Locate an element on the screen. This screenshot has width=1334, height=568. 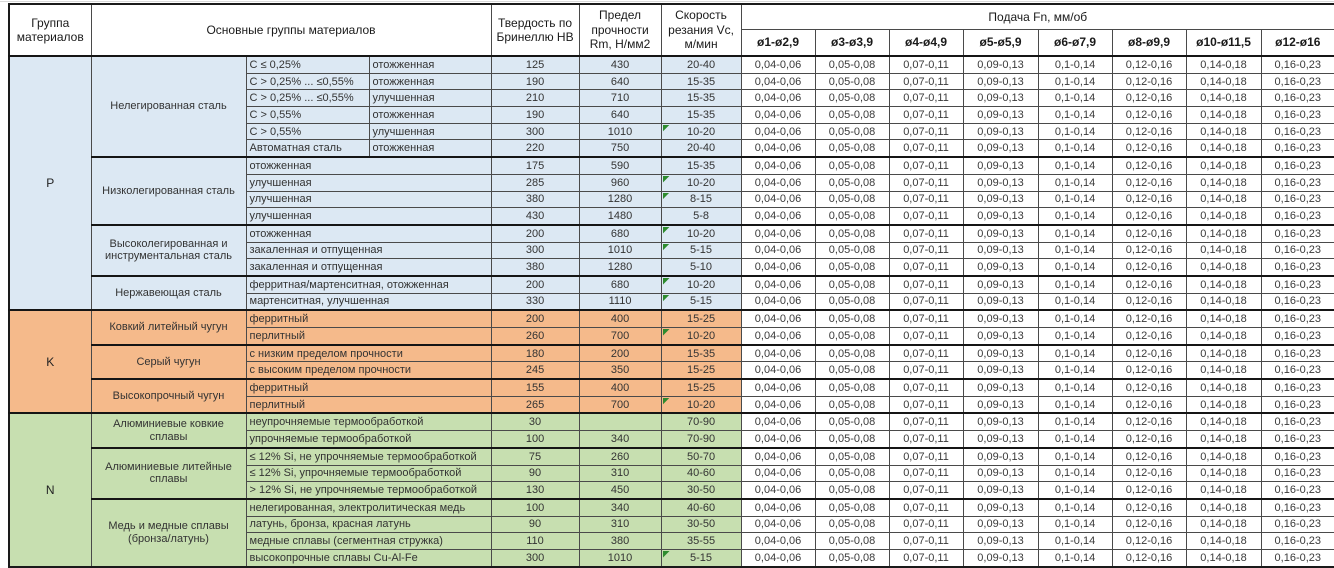
hardness-value-cell: 265 is located at coordinates (535, 404).